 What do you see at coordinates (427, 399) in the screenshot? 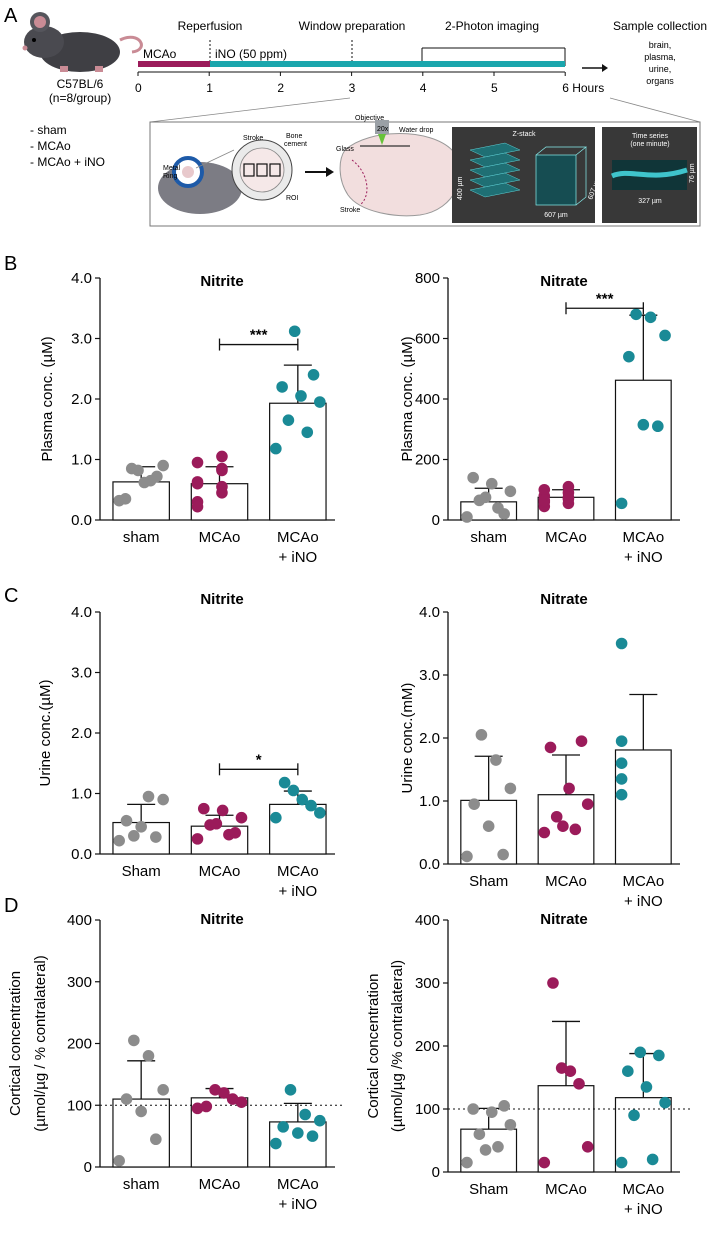
I see `y-tick-label: 400` at bounding box center [427, 399].